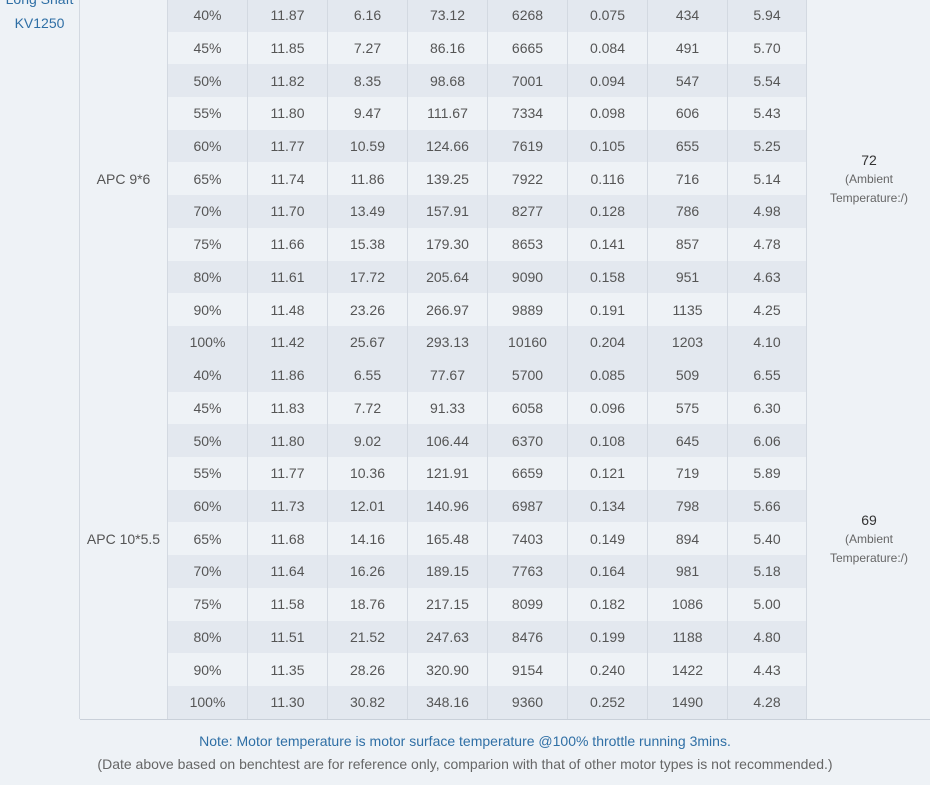  Describe the element at coordinates (288, 16) in the screenshot. I see `table-cell: 11.87` at that location.